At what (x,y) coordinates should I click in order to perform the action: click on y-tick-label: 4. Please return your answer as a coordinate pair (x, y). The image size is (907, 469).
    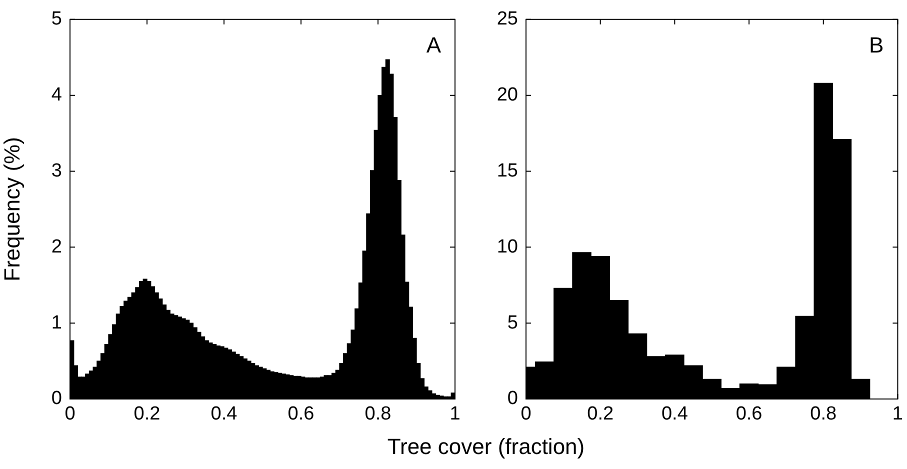
    Looking at the image, I should click on (56, 95).